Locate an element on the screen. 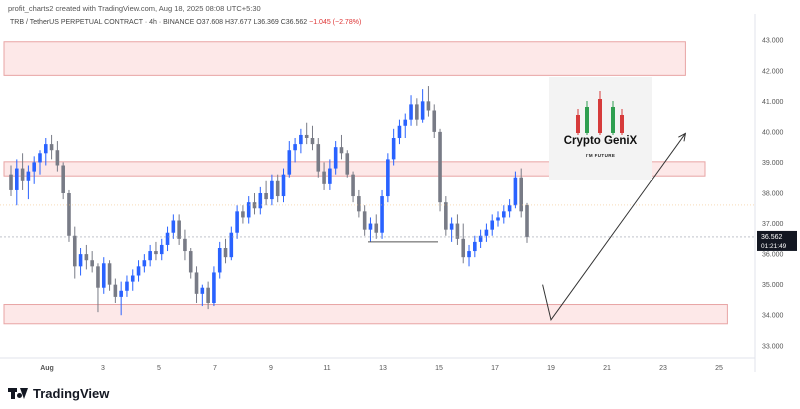 Image resolution: width=800 pixels, height=409 pixels. ohlc-low: L36.369 is located at coordinates (266, 22).